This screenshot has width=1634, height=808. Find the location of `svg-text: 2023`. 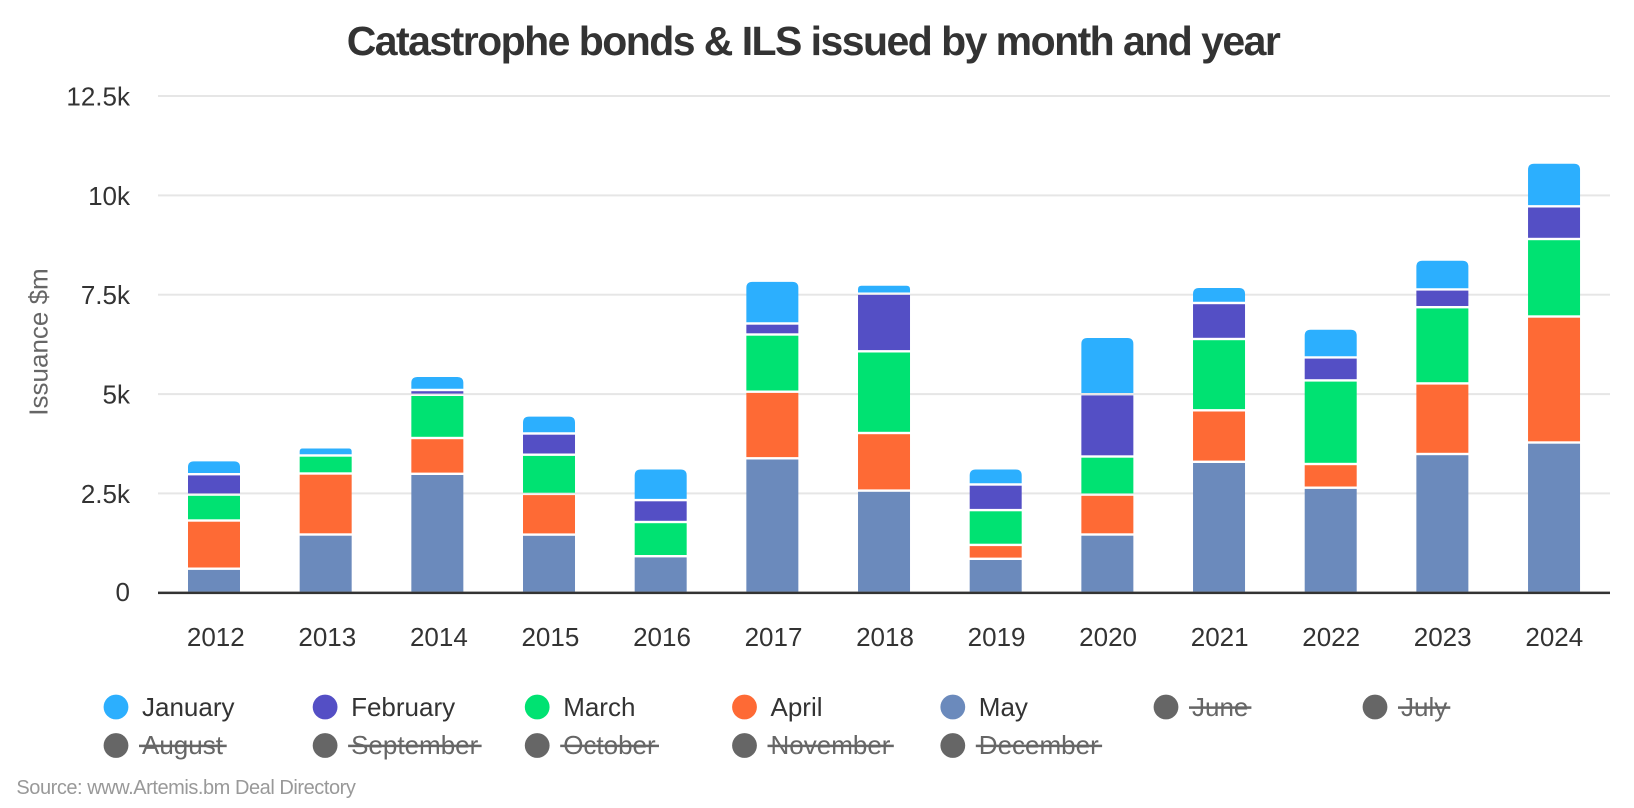

svg-text: 2023 is located at coordinates (1443, 637).